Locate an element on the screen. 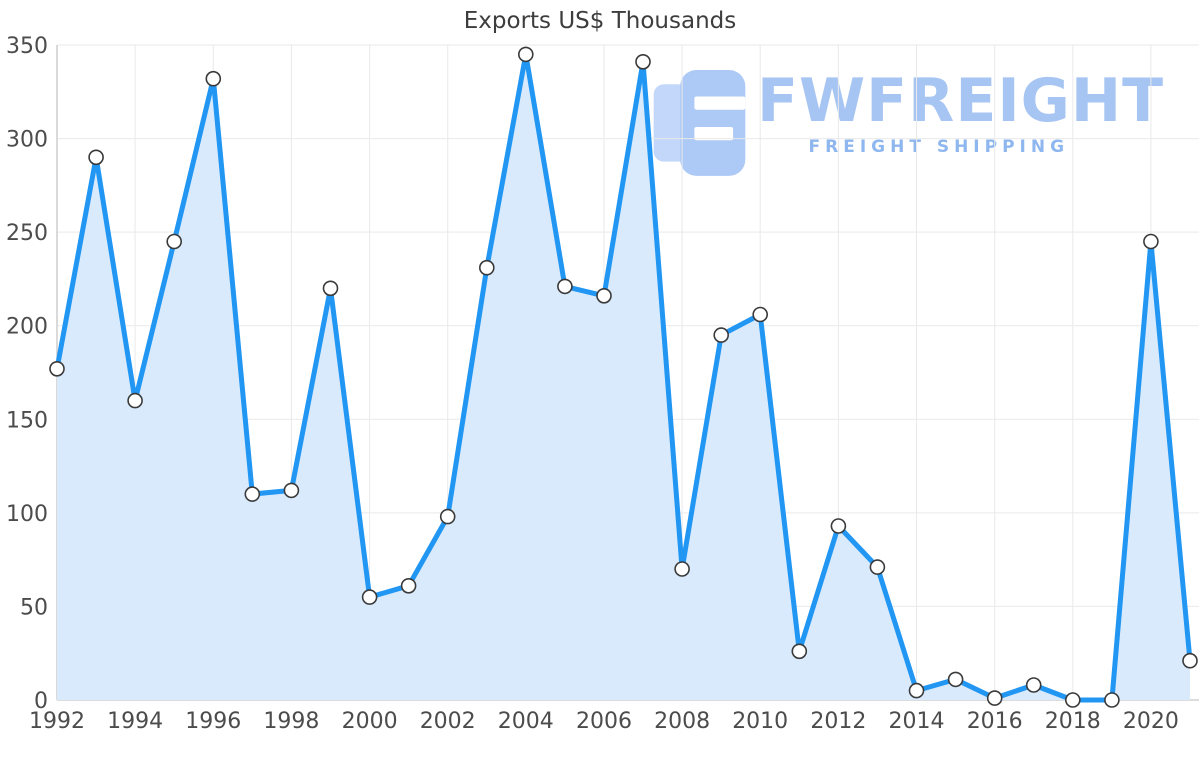 Image resolution: width=1200 pixels, height=763 pixels. svg-text: 1994 is located at coordinates (135, 721).